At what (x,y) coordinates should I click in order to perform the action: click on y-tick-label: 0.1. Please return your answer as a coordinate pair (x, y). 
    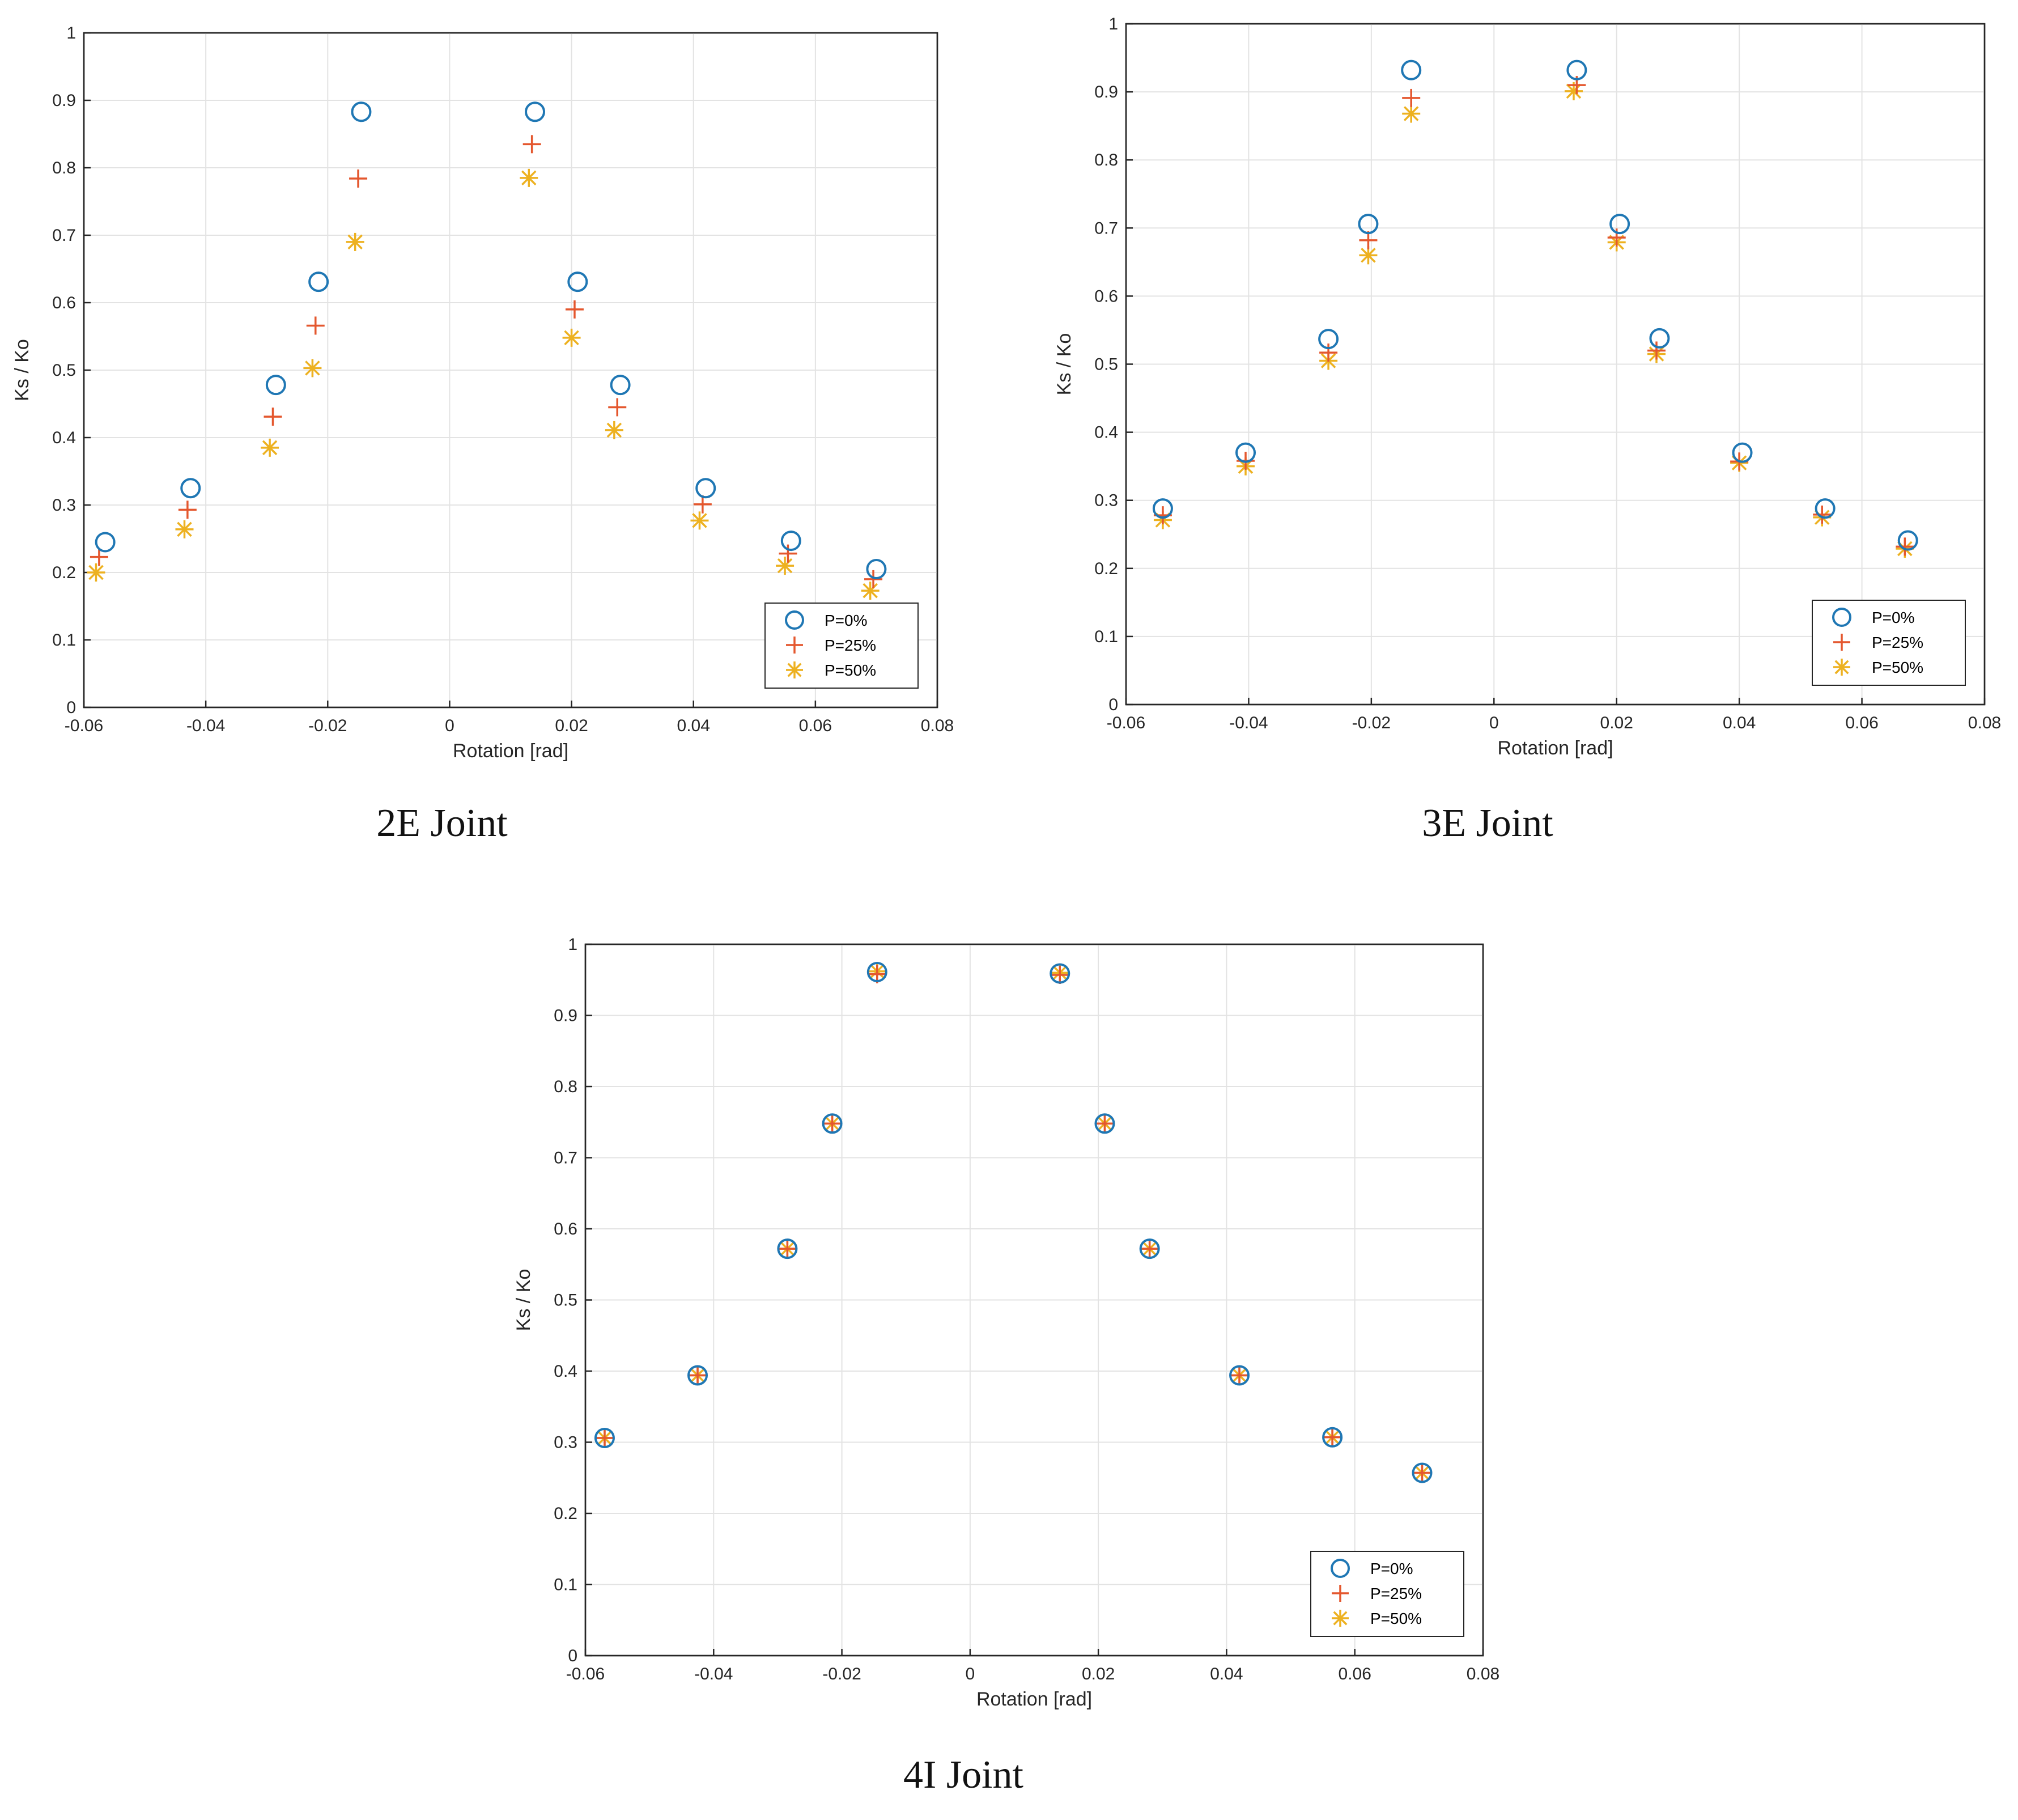
    Looking at the image, I should click on (64, 640).